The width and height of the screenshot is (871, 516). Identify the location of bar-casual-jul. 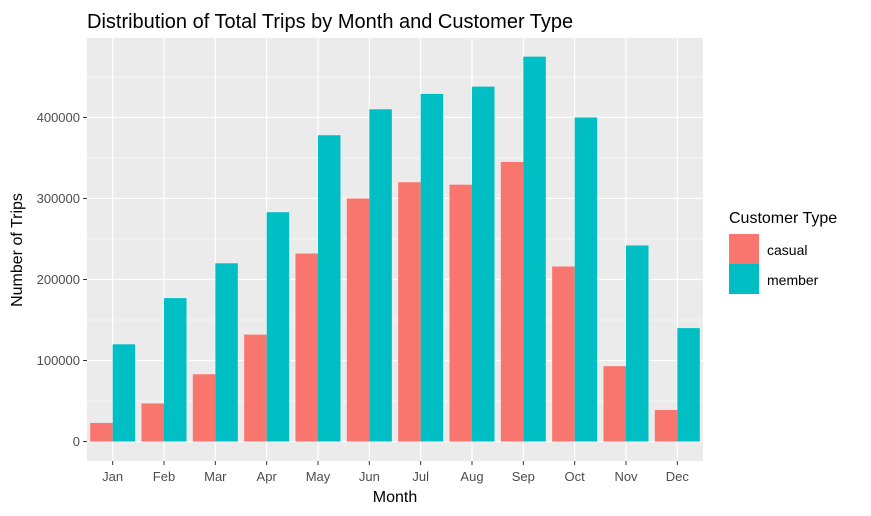
(409, 312).